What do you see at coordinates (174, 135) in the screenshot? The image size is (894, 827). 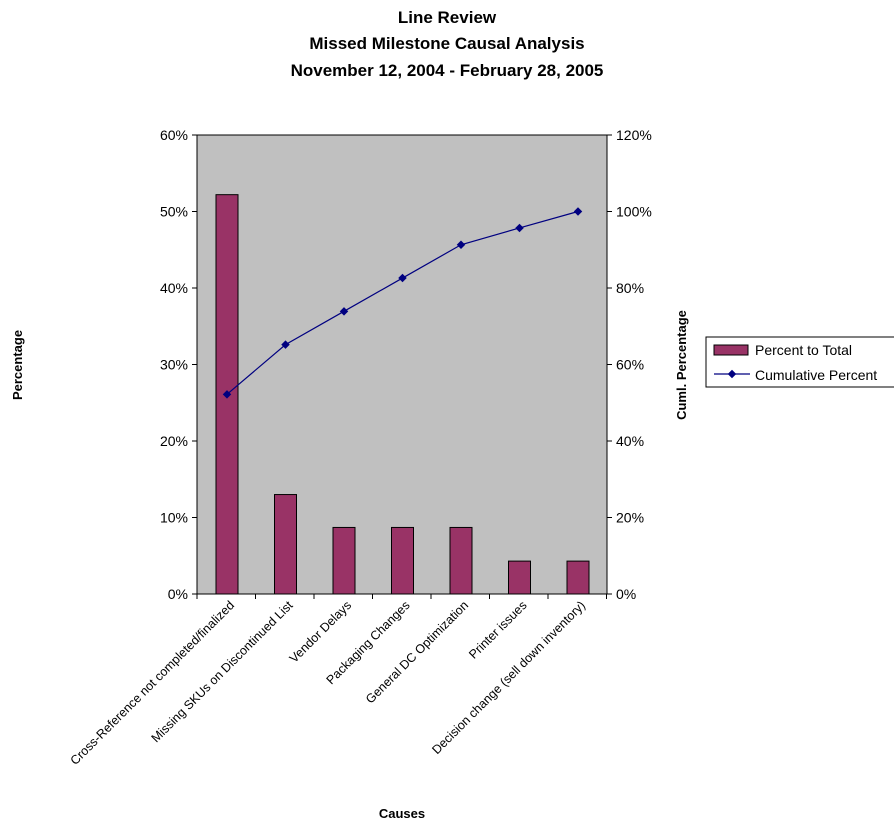 I see `y-tick-label-6: 60%` at bounding box center [174, 135].